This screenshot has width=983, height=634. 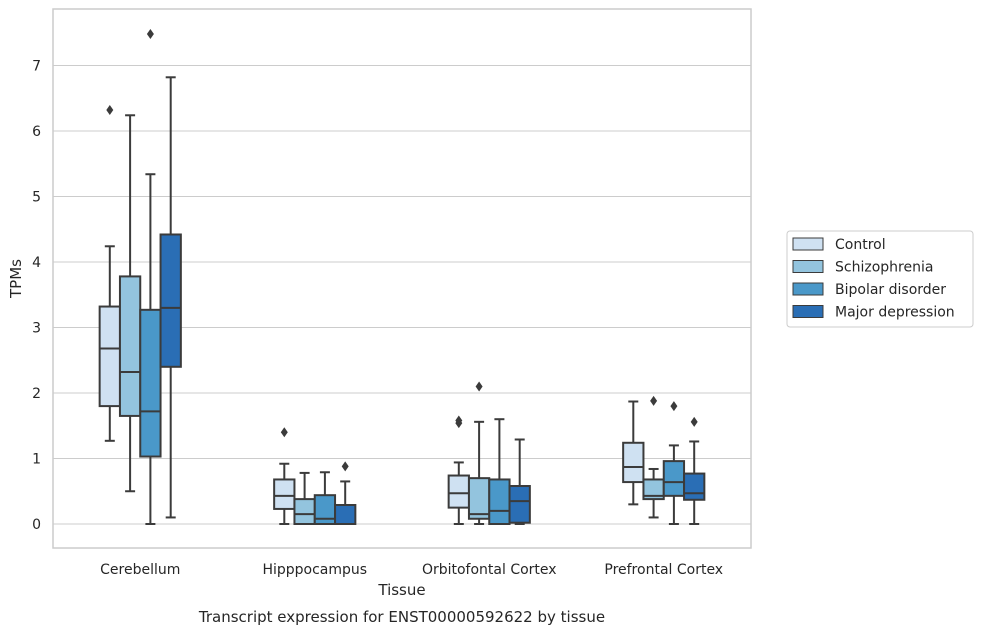 I want to click on y-tick-label: 6, so click(x=36, y=132).